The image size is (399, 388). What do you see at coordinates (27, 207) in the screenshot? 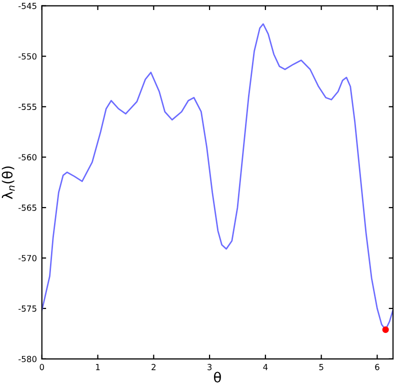
I see `y-tick-label: -565` at bounding box center [27, 207].